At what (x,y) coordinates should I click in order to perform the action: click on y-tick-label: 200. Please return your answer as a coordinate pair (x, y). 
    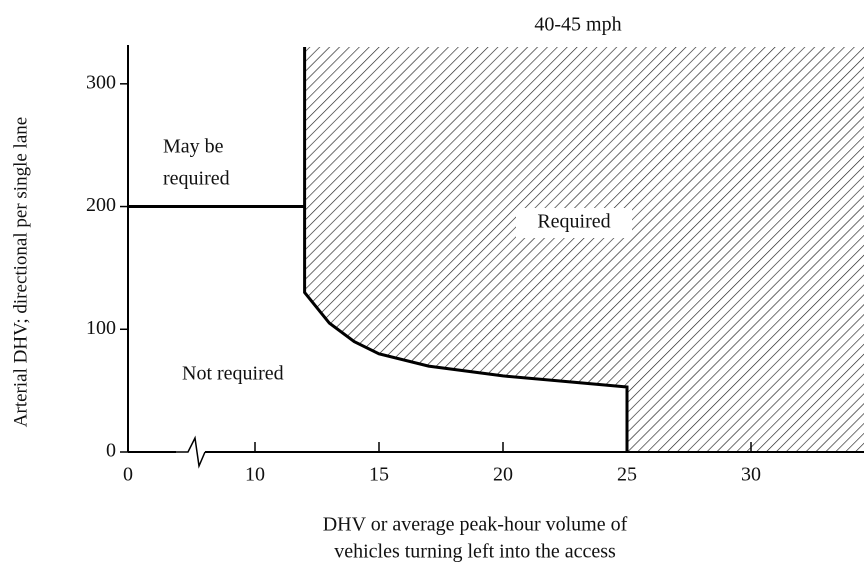
    Looking at the image, I should click on (101, 205).